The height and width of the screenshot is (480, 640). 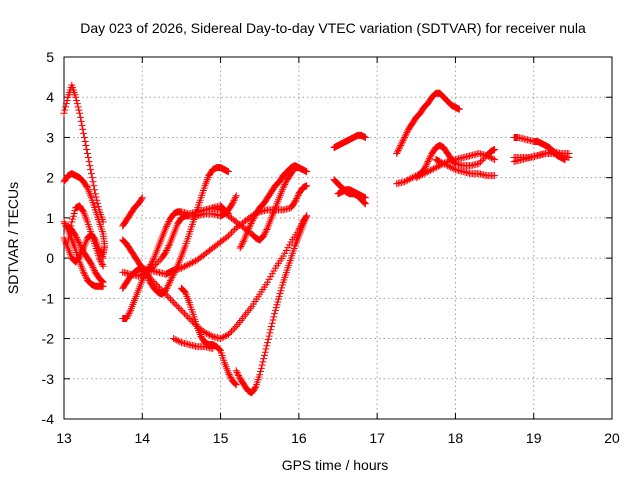 What do you see at coordinates (221, 438) in the screenshot?
I see `x-tick-label: 15` at bounding box center [221, 438].